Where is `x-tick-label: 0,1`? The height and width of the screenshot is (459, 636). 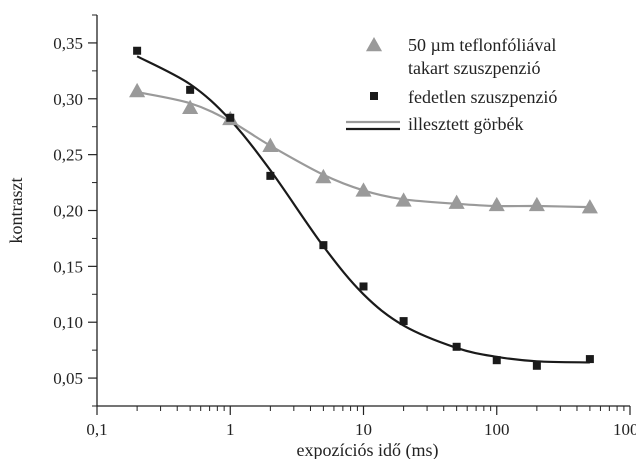 x-tick-label: 0,1 is located at coordinates (96, 429).